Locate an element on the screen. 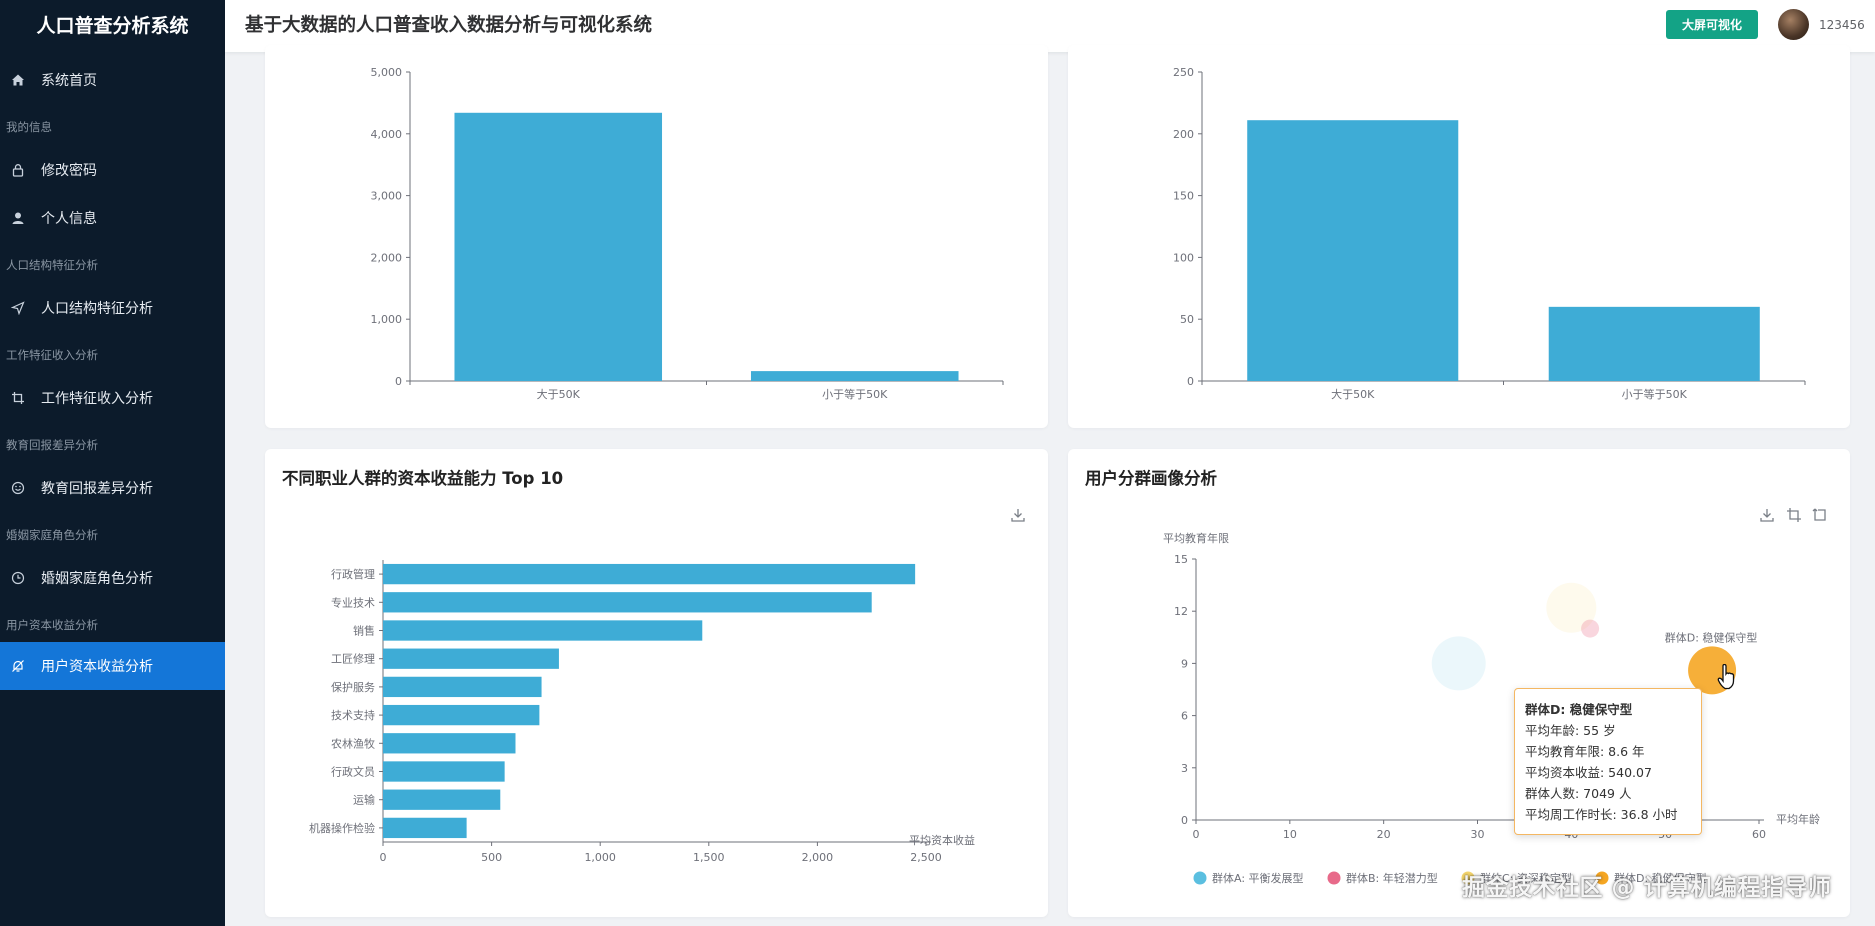 The image size is (1875, 926). sidebar-item-work: 工作特征收入分析 is located at coordinates (112, 398).